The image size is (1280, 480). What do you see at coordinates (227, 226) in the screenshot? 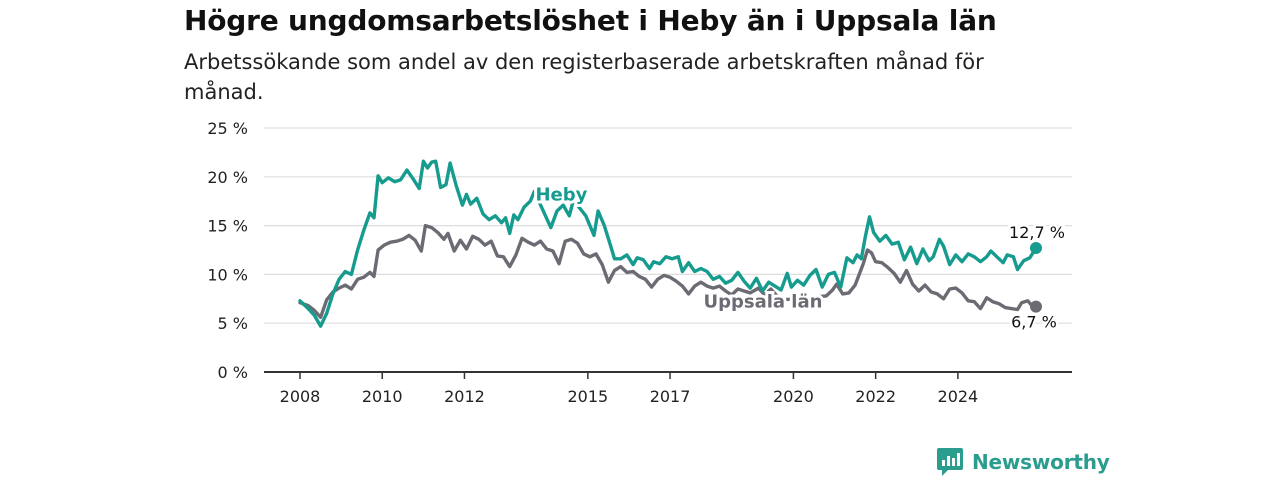
I see `y-tick-label: 15 %` at bounding box center [227, 226].